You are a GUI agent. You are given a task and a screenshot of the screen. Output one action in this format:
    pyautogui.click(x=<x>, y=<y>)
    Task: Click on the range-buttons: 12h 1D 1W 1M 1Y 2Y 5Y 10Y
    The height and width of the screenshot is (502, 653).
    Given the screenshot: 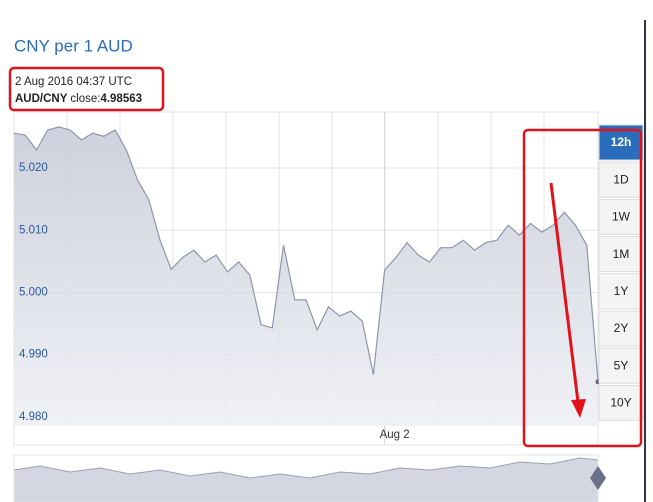 What is the action you would take?
    pyautogui.click(x=621, y=272)
    